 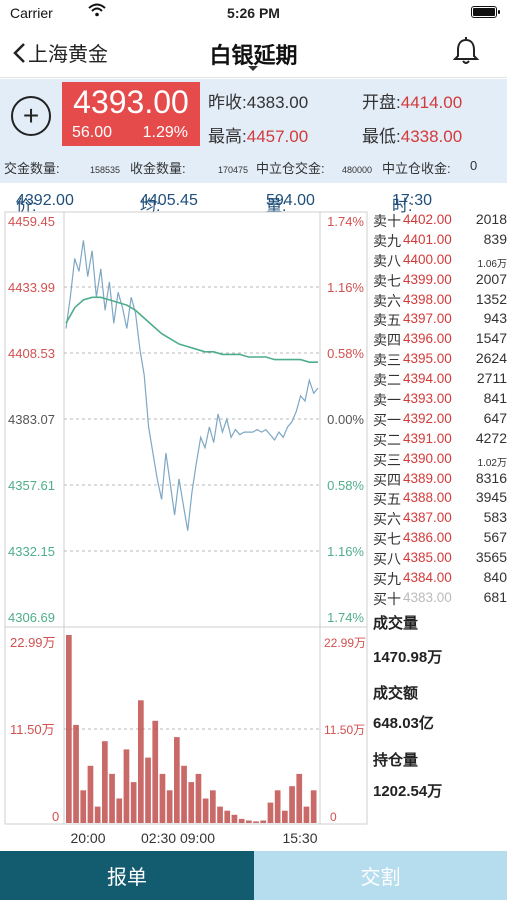 I want to click on bell-icon, so click(x=466, y=53).